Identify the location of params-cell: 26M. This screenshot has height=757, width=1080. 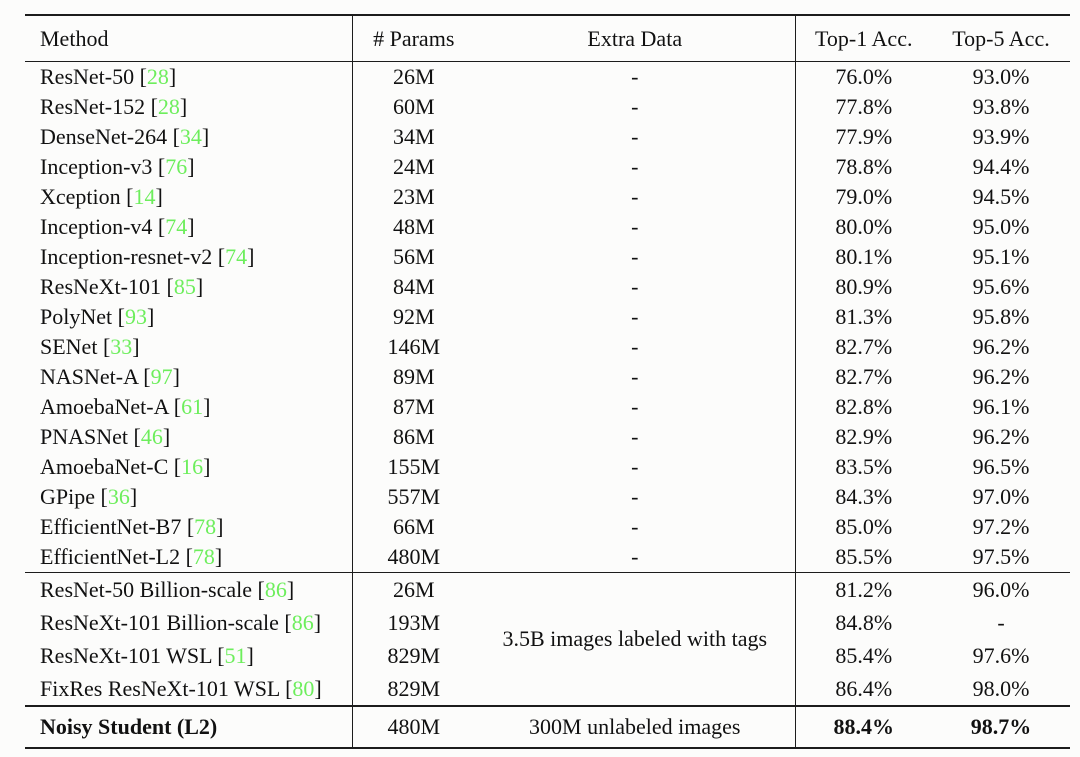
(413, 76).